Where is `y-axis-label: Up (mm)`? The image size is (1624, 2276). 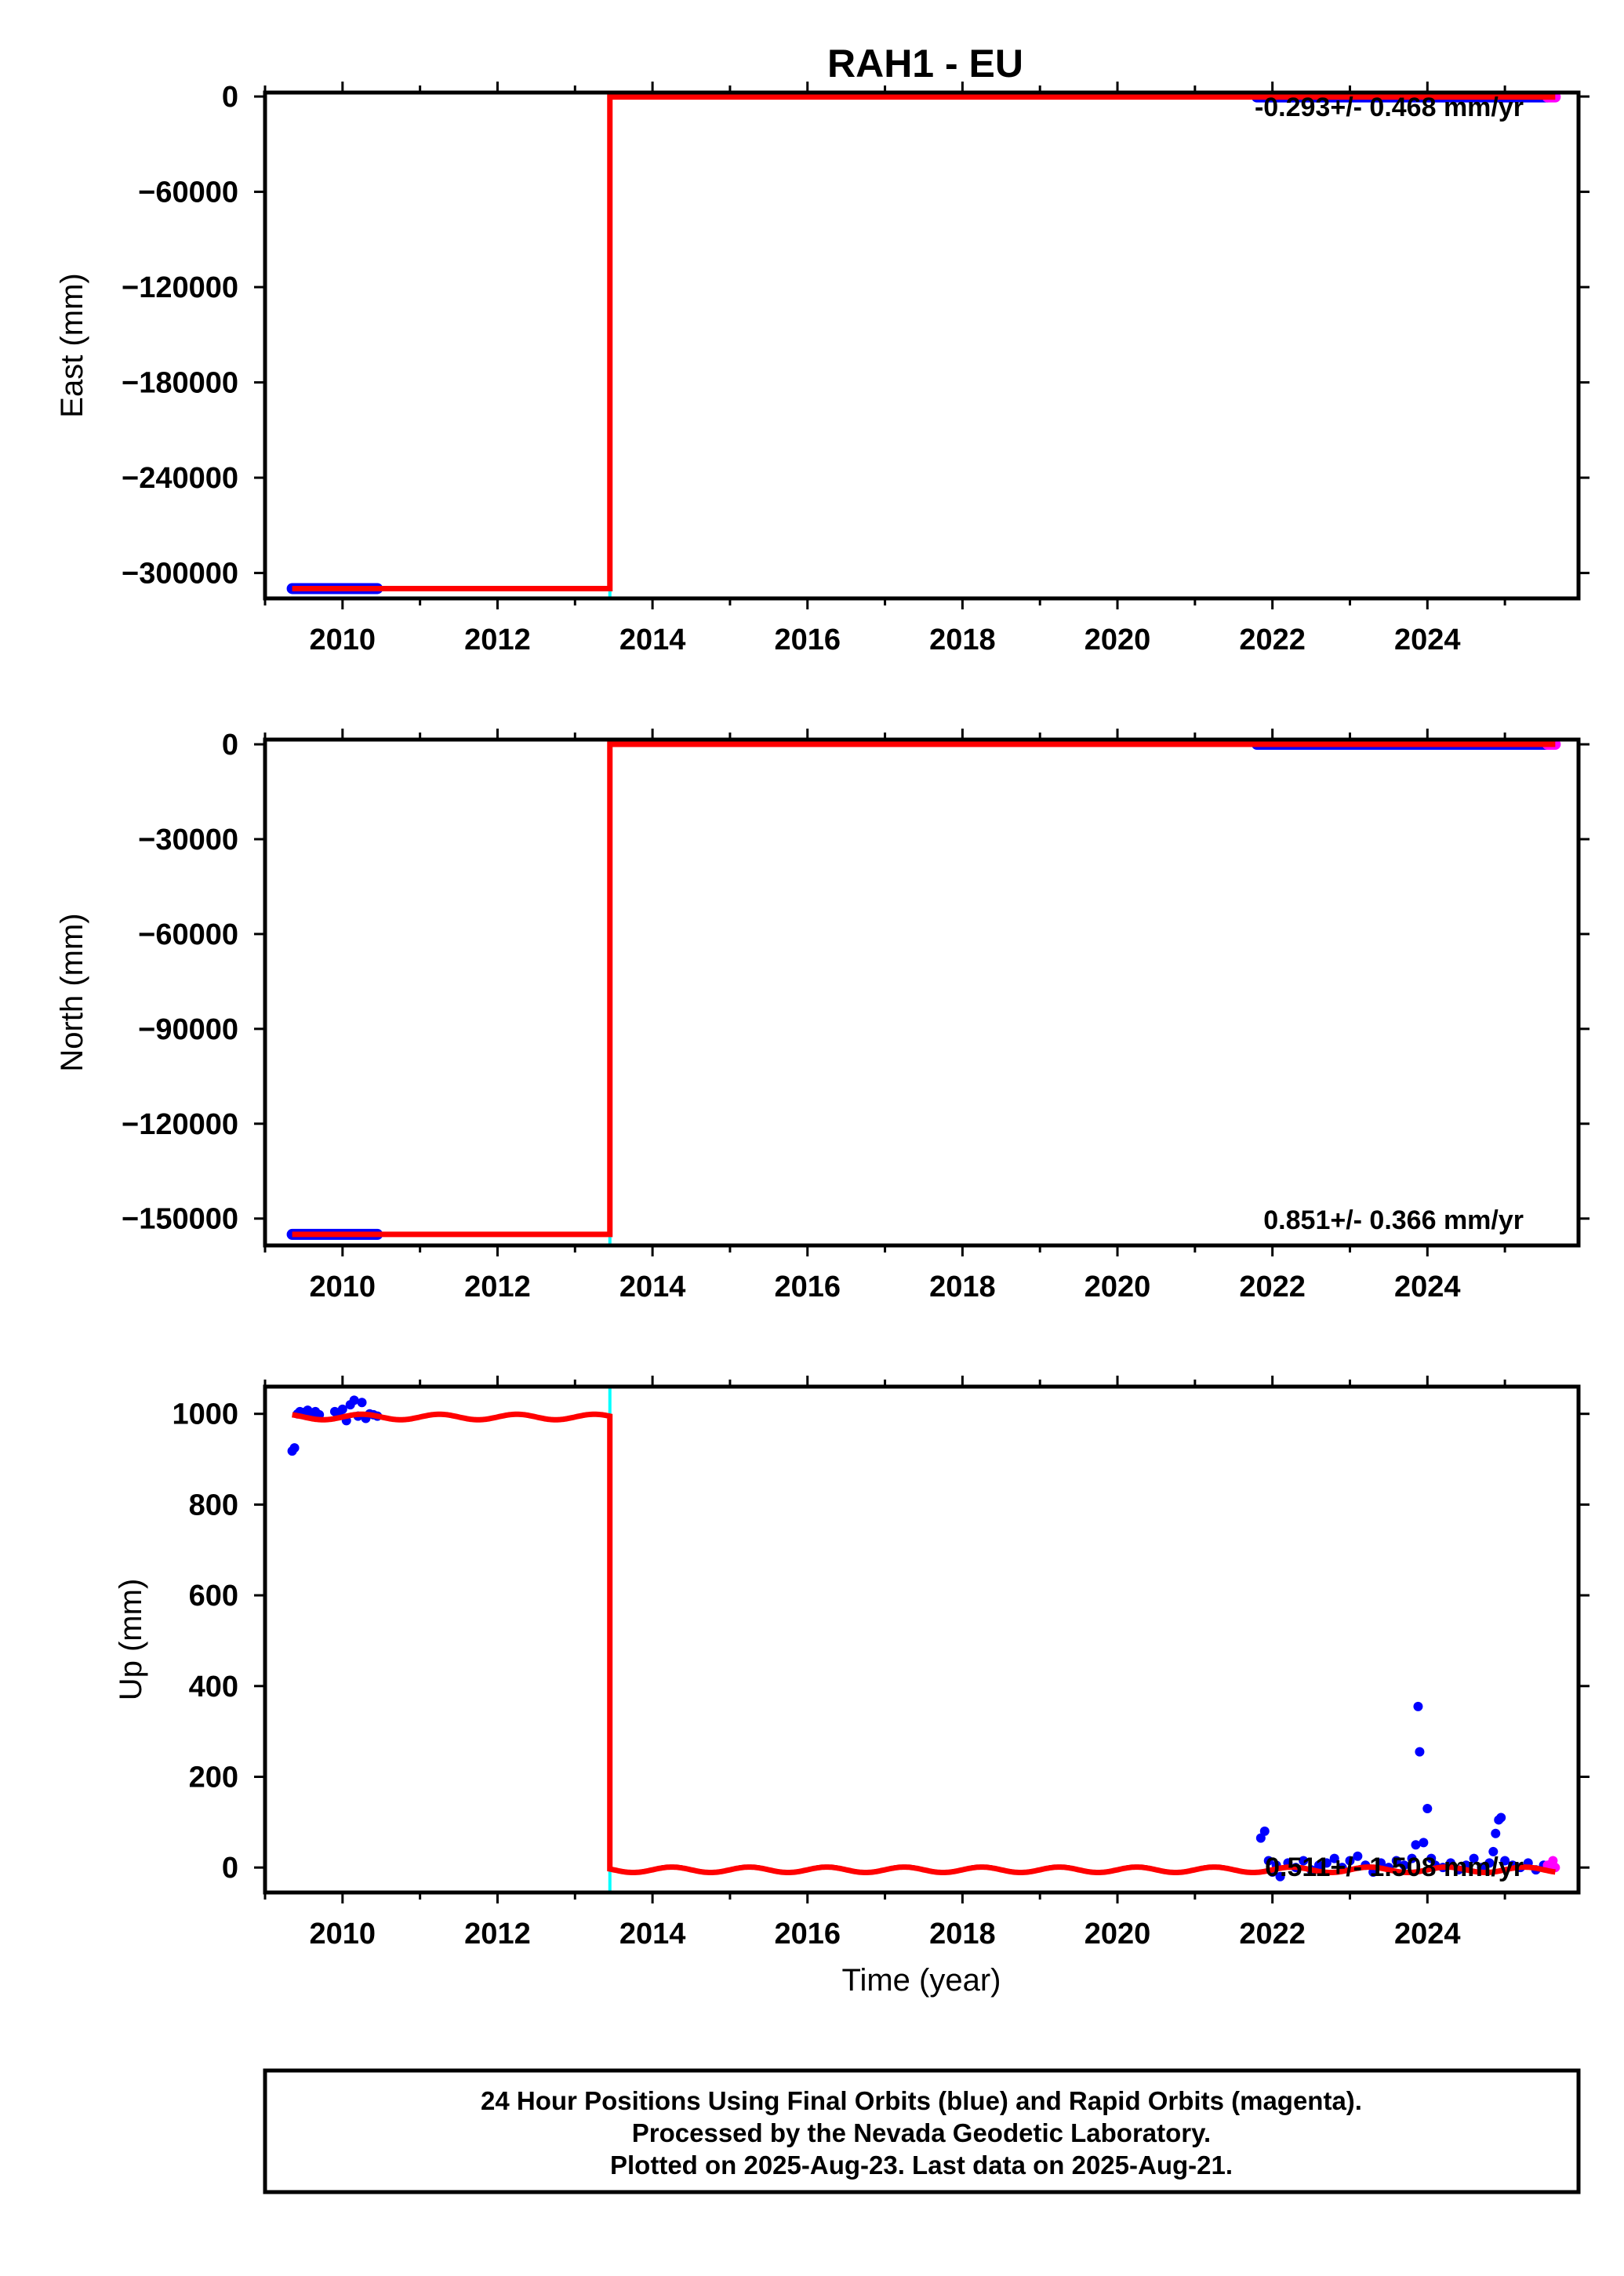
y-axis-label: Up (mm) is located at coordinates (131, 1640).